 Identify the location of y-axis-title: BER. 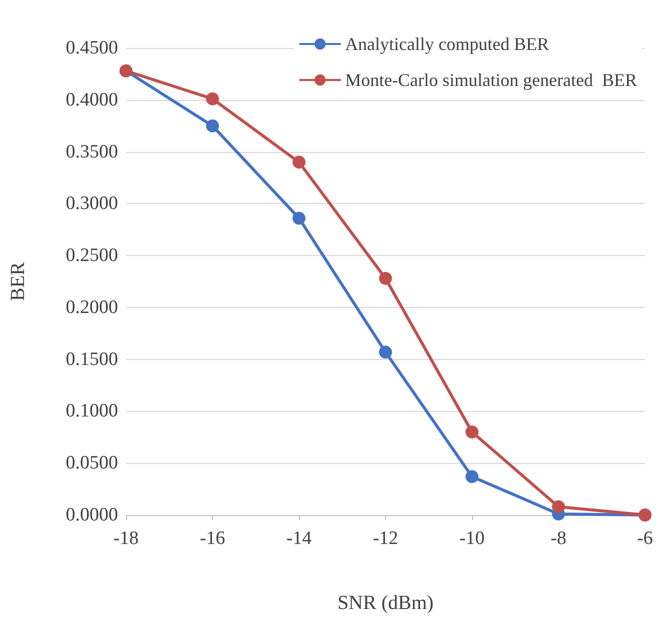
(18, 281).